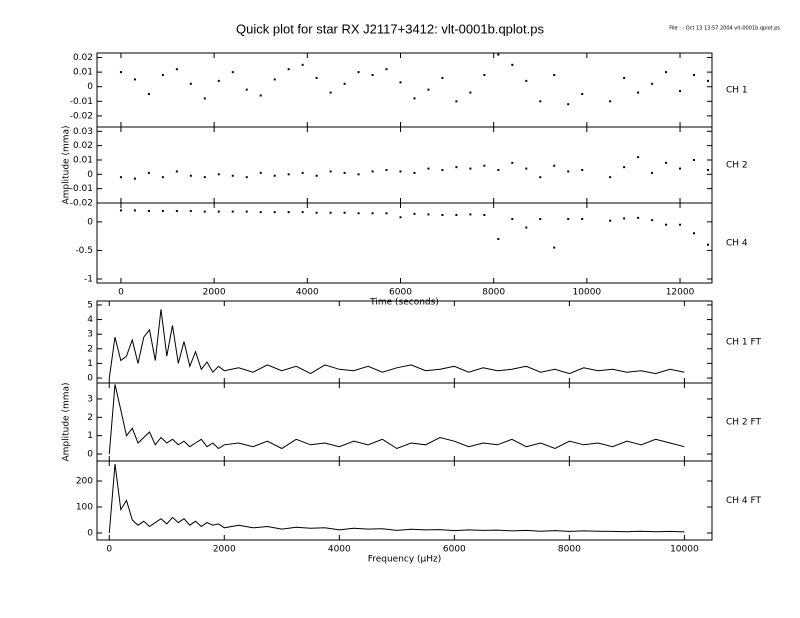 The height and width of the screenshot is (618, 800). I want to click on y-tick-label: 5, so click(90, 305).